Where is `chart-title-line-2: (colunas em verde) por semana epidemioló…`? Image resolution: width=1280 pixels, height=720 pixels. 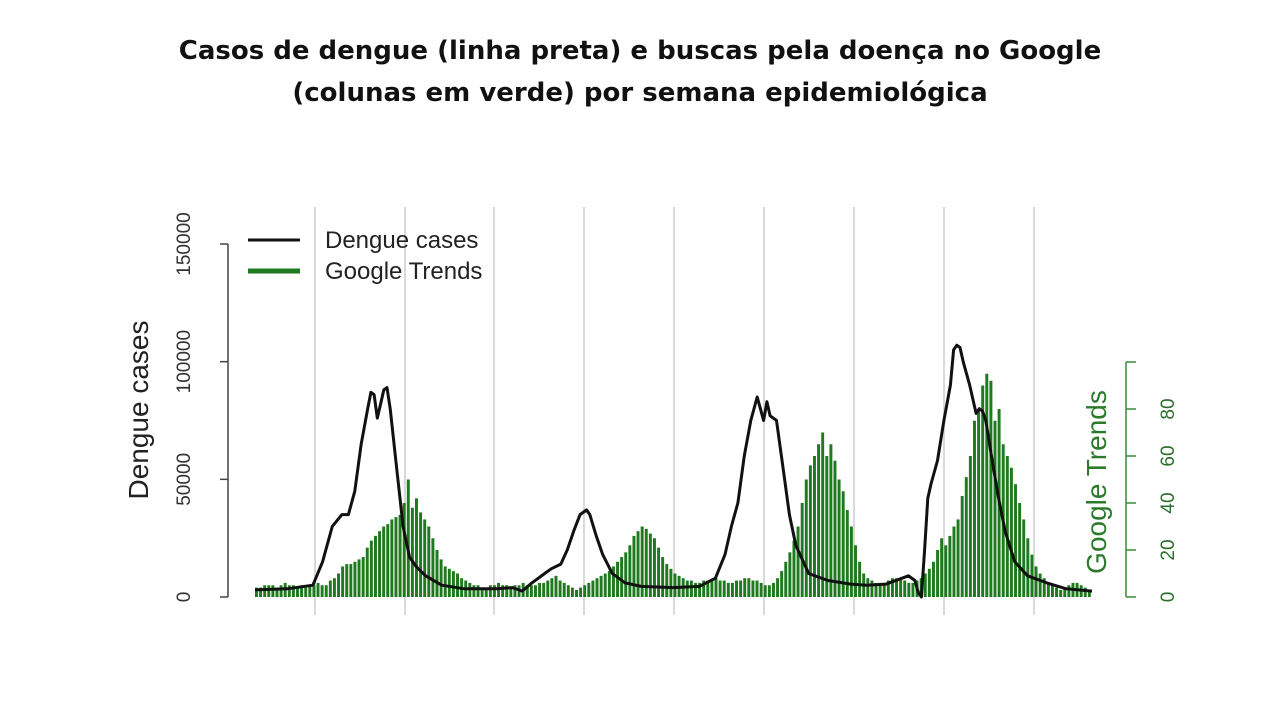 chart-title-line-2: (colunas em verde) por semana epidemioló… is located at coordinates (640, 93).